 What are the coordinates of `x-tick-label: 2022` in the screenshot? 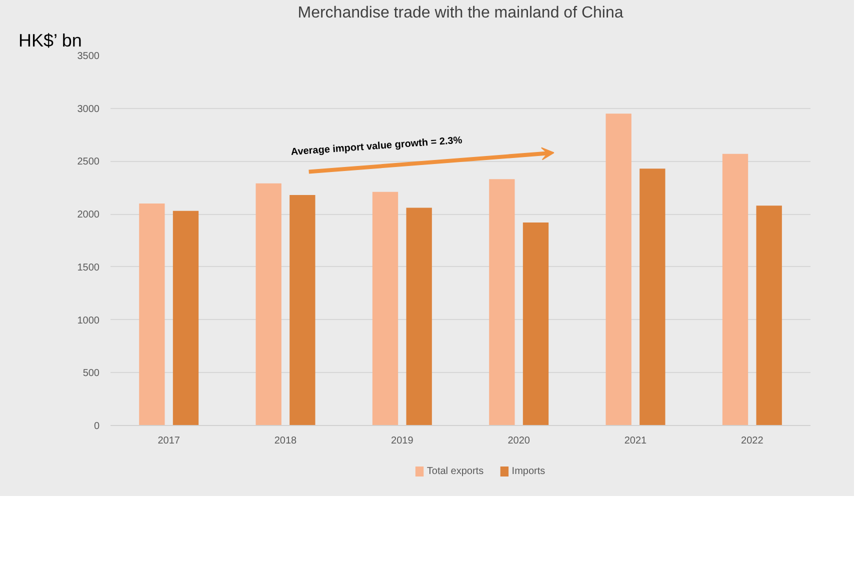 It's located at (752, 441).